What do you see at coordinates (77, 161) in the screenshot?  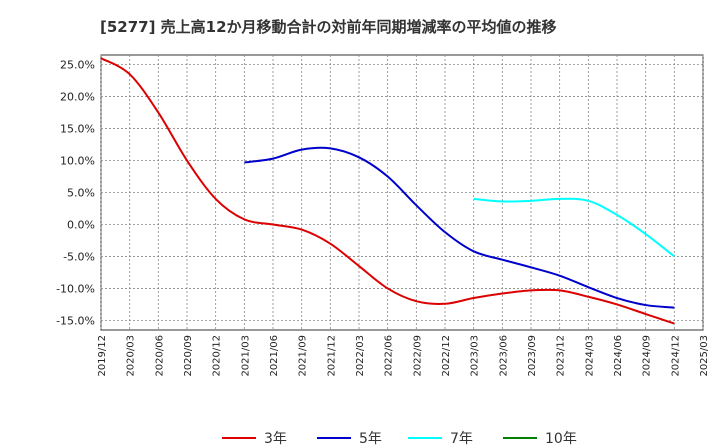 I see `y-tick-label: 10.0%` at bounding box center [77, 161].